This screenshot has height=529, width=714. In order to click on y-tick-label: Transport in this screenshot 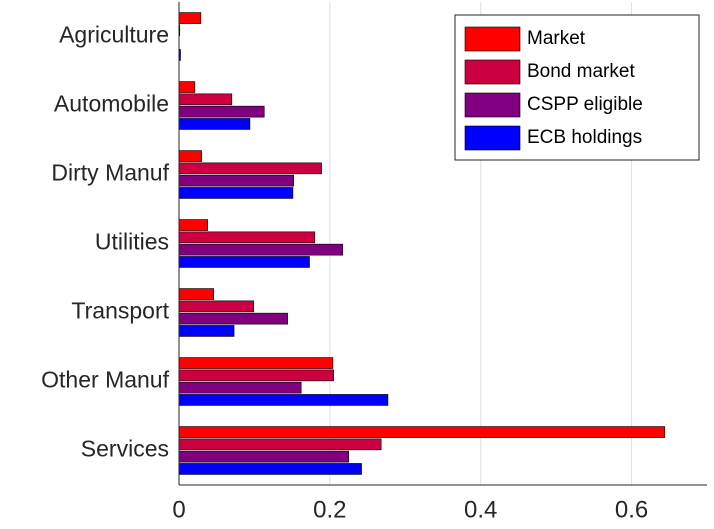, I will do `click(120, 311)`.